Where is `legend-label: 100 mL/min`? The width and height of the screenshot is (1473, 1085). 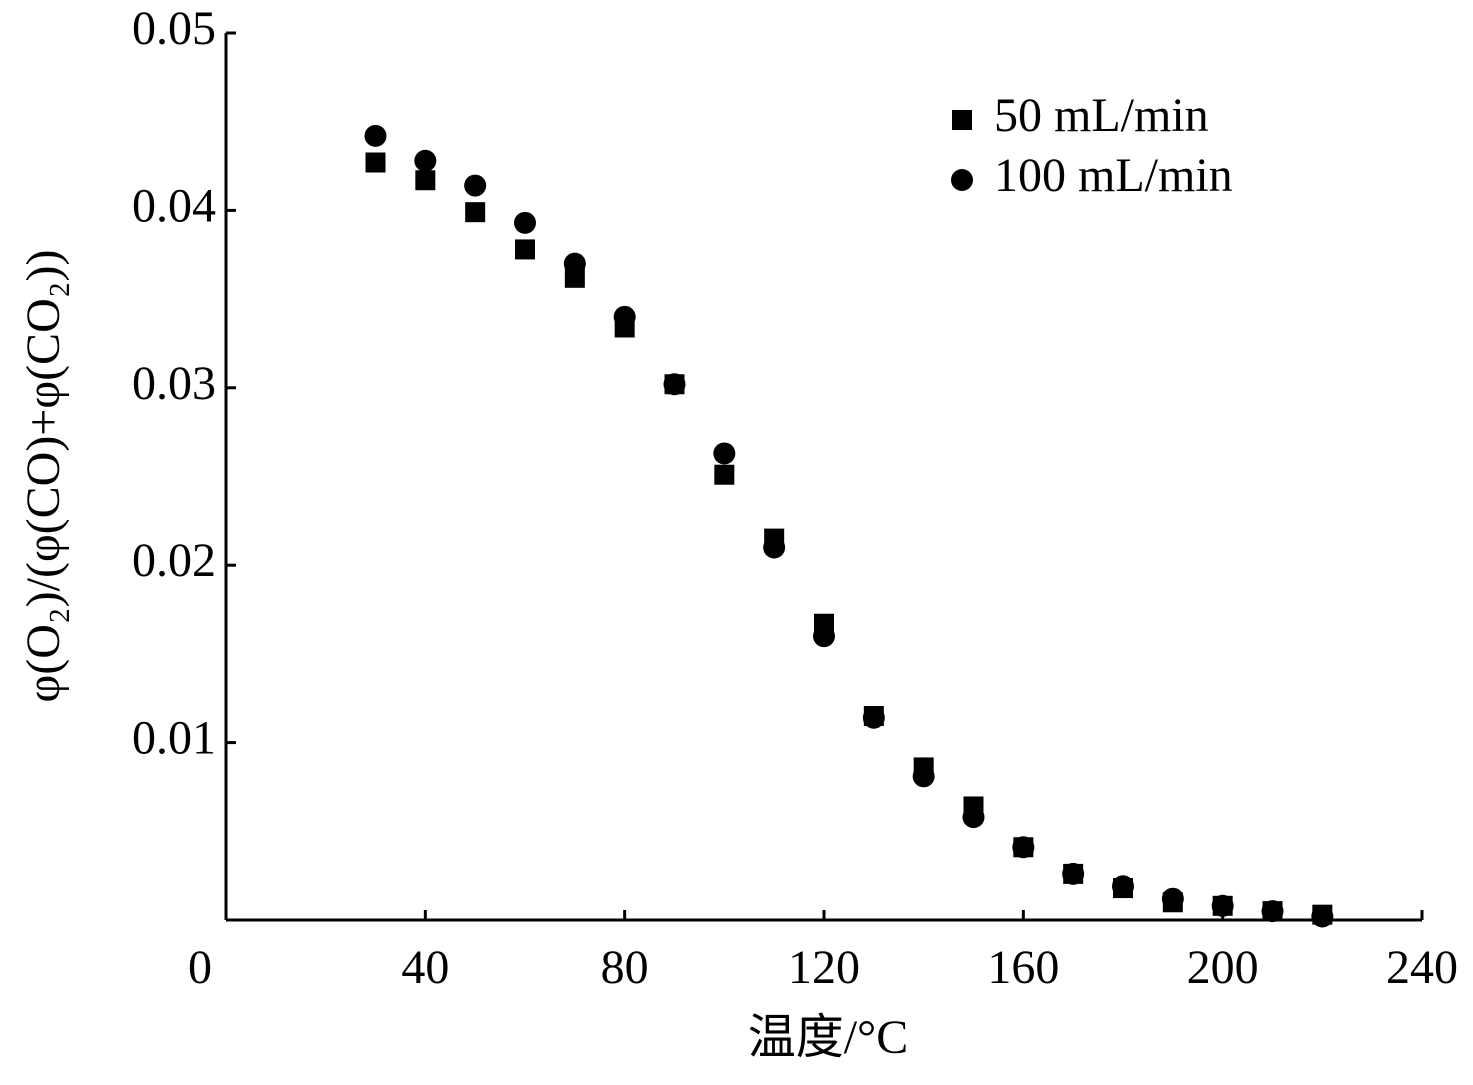 legend-label: 100 mL/min is located at coordinates (1113, 175).